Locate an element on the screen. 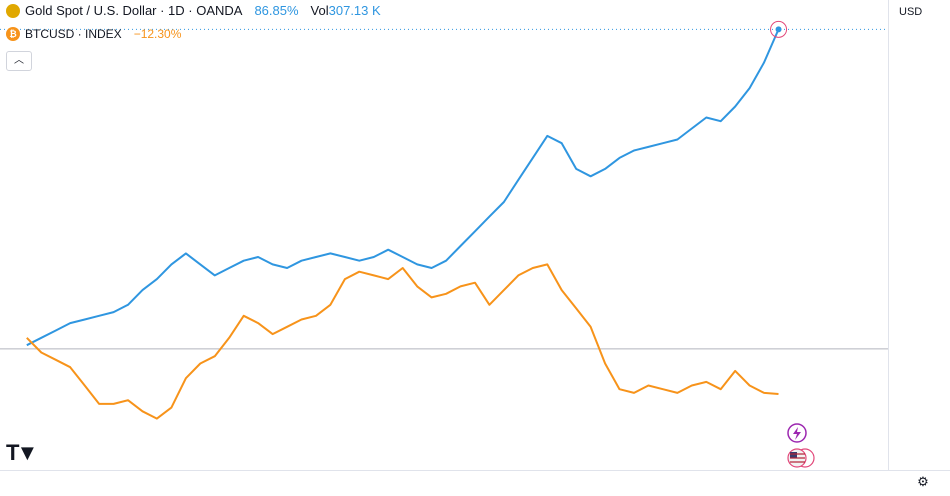 Image resolution: width=950 pixels, height=496 pixels. collapse-legend-button: ︿ is located at coordinates (19, 61).